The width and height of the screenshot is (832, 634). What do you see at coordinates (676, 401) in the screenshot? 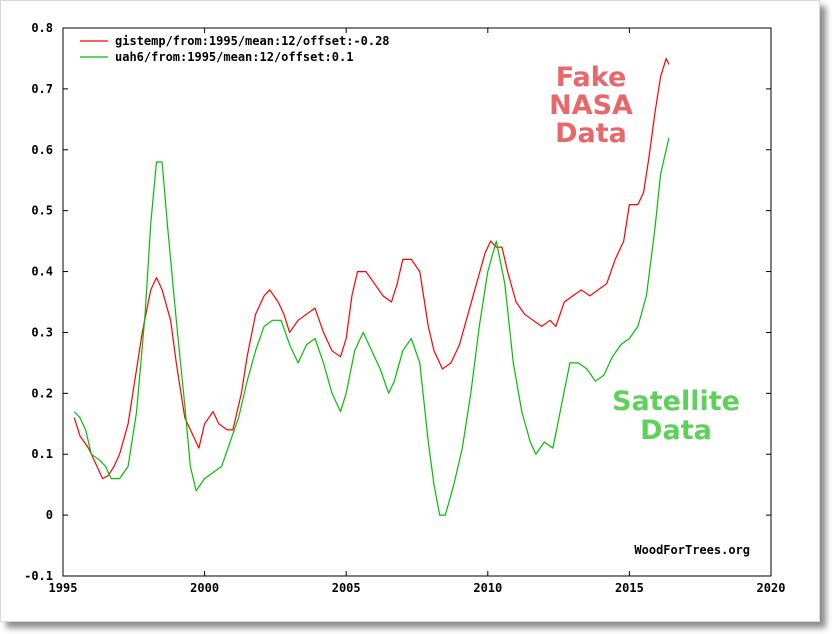
I see `annotation-satellite-line-1: Satellite` at bounding box center [676, 401].